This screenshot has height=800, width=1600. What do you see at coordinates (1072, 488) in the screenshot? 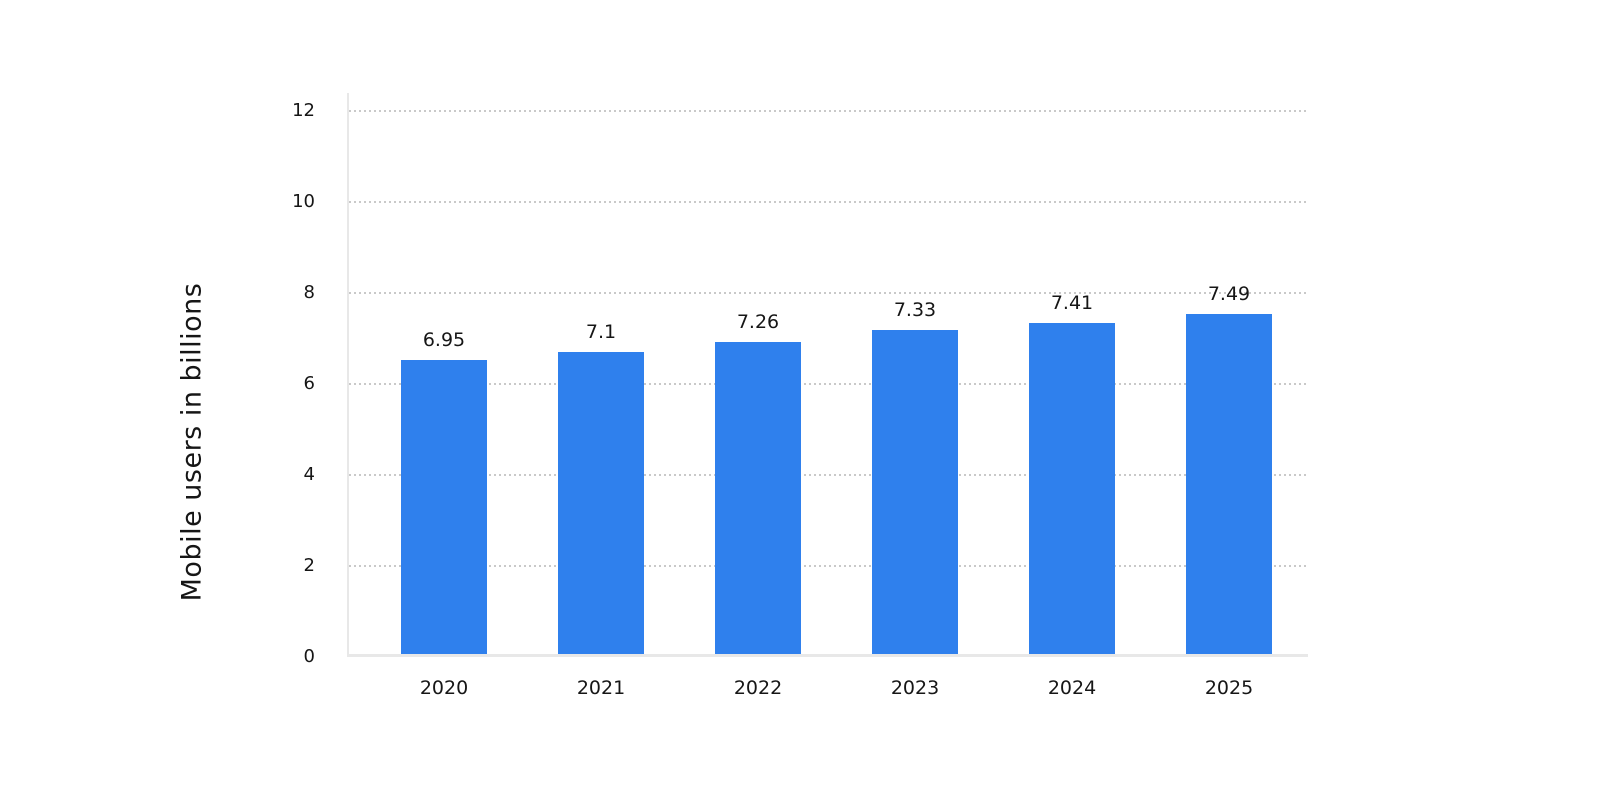
I see `bar-2024` at bounding box center [1072, 488].